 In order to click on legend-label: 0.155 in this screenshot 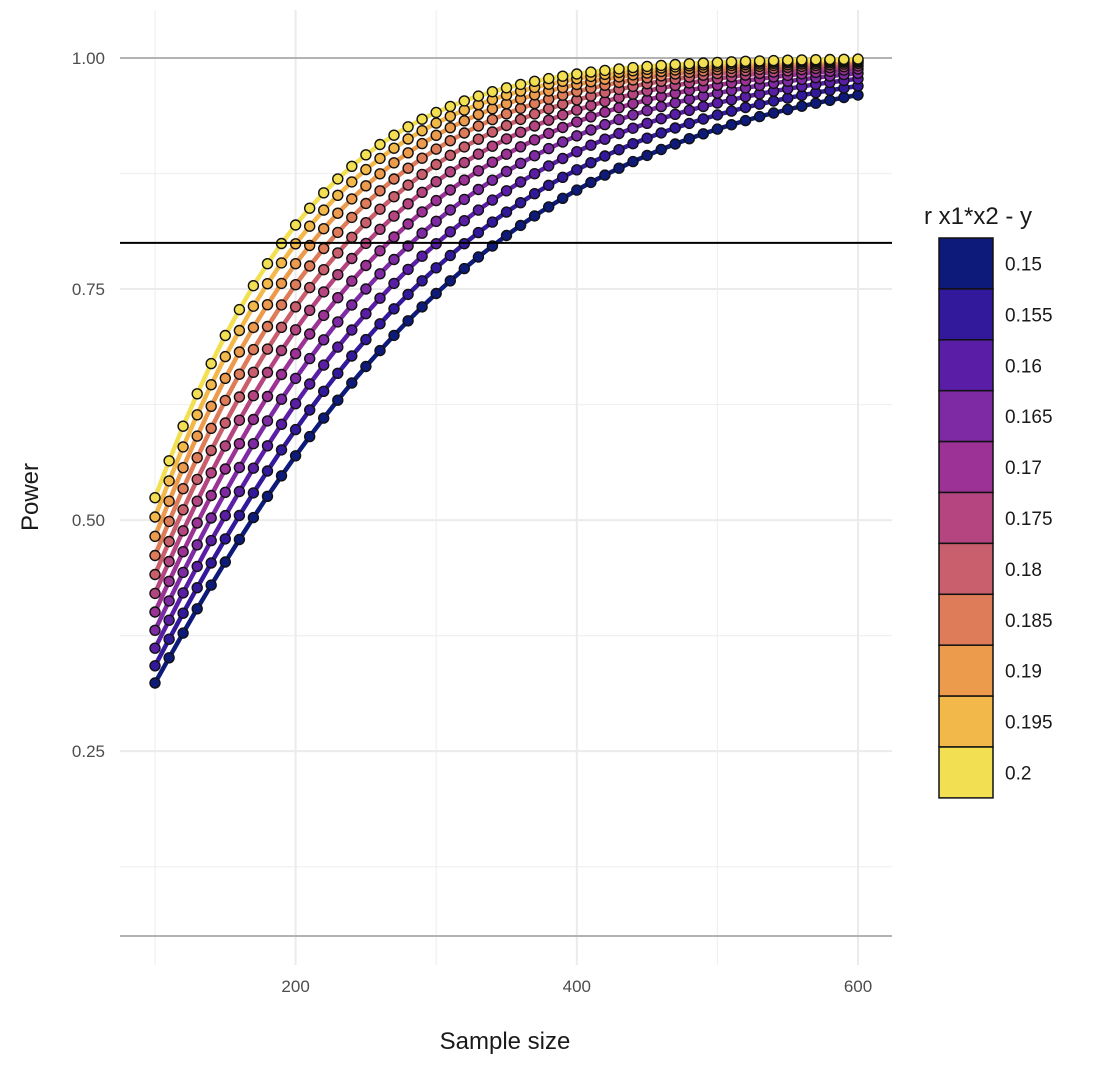, I will do `click(1029, 315)`.